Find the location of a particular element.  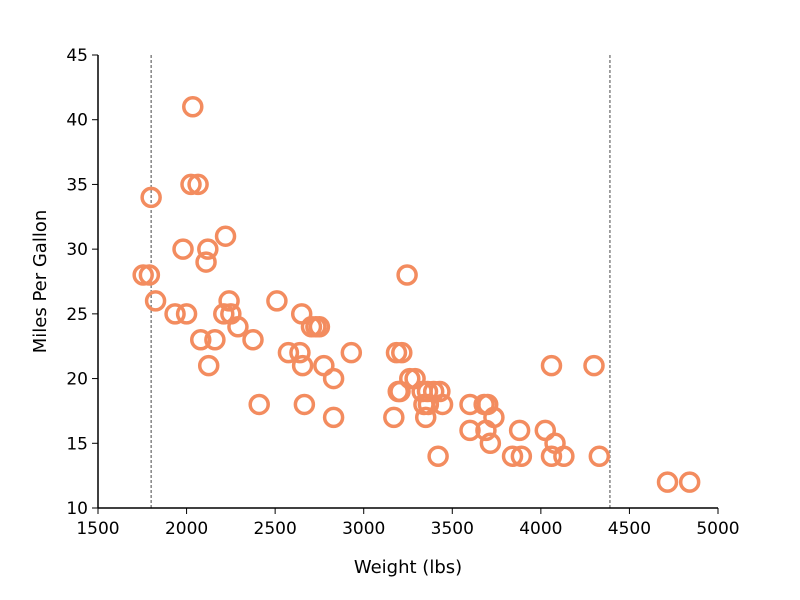

x-tick-label: 1500 is located at coordinates (97, 529).